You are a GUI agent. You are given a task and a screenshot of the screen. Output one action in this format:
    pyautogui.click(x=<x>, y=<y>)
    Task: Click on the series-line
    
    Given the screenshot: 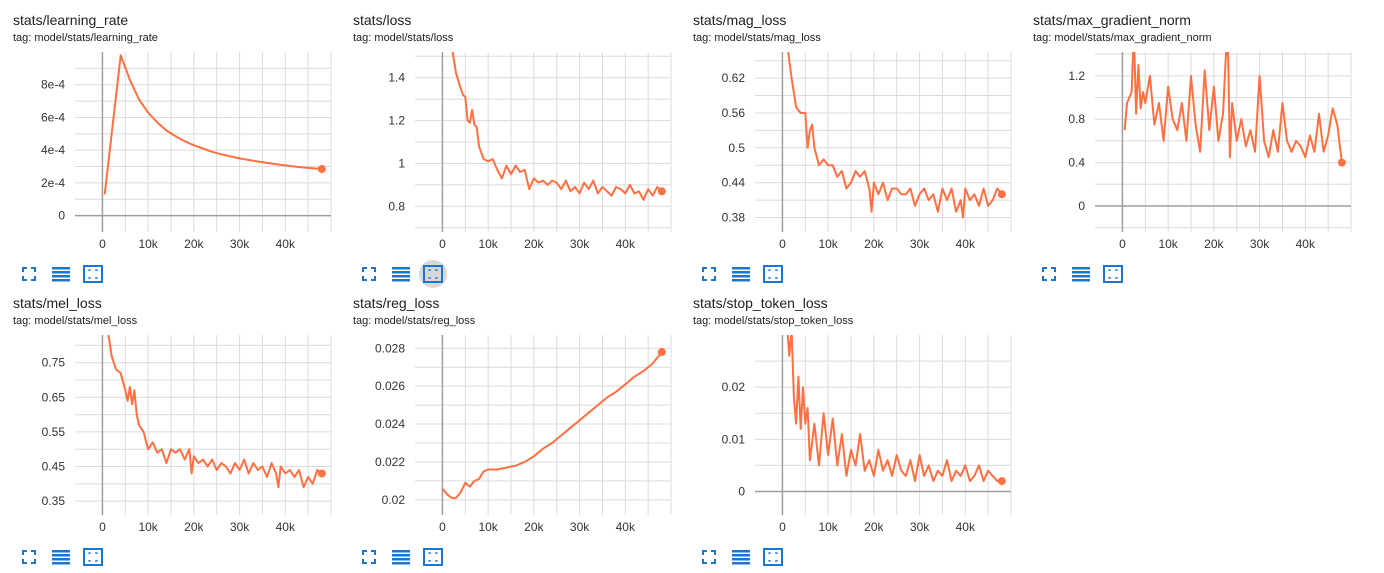 What is the action you would take?
    pyautogui.click(x=552, y=425)
    